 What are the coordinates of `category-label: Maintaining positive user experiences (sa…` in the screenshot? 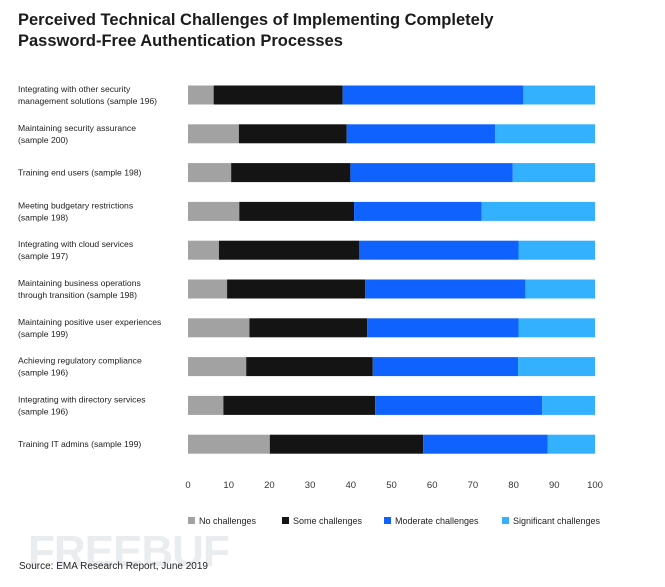 It's located at (89, 328).